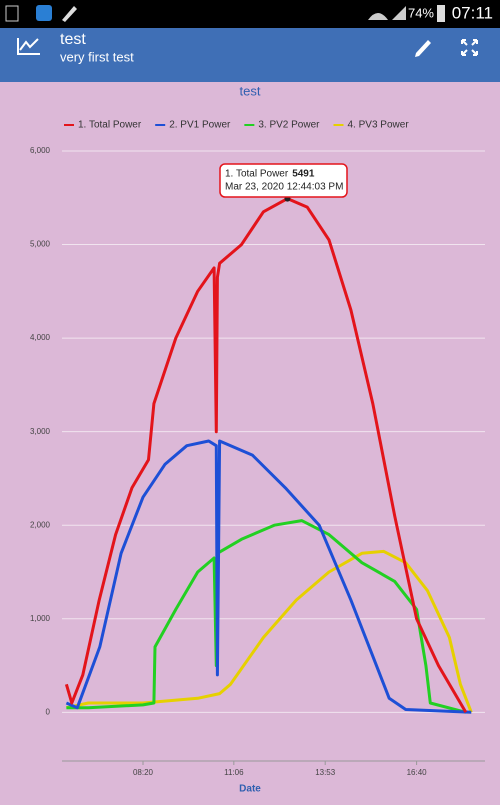 The width and height of the screenshot is (500, 805). What do you see at coordinates (289, 125) in the screenshot?
I see `legend-label: 3. PV2 Power` at bounding box center [289, 125].